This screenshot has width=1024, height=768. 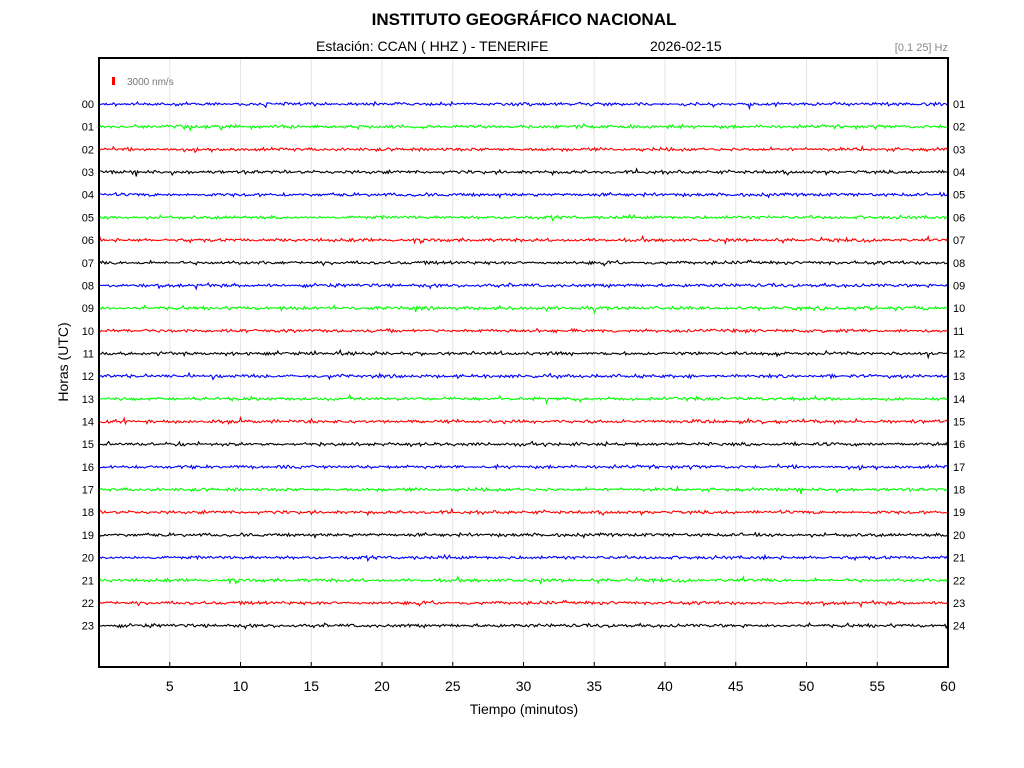 I want to click on left-hour-label: 04, so click(x=88, y=196).